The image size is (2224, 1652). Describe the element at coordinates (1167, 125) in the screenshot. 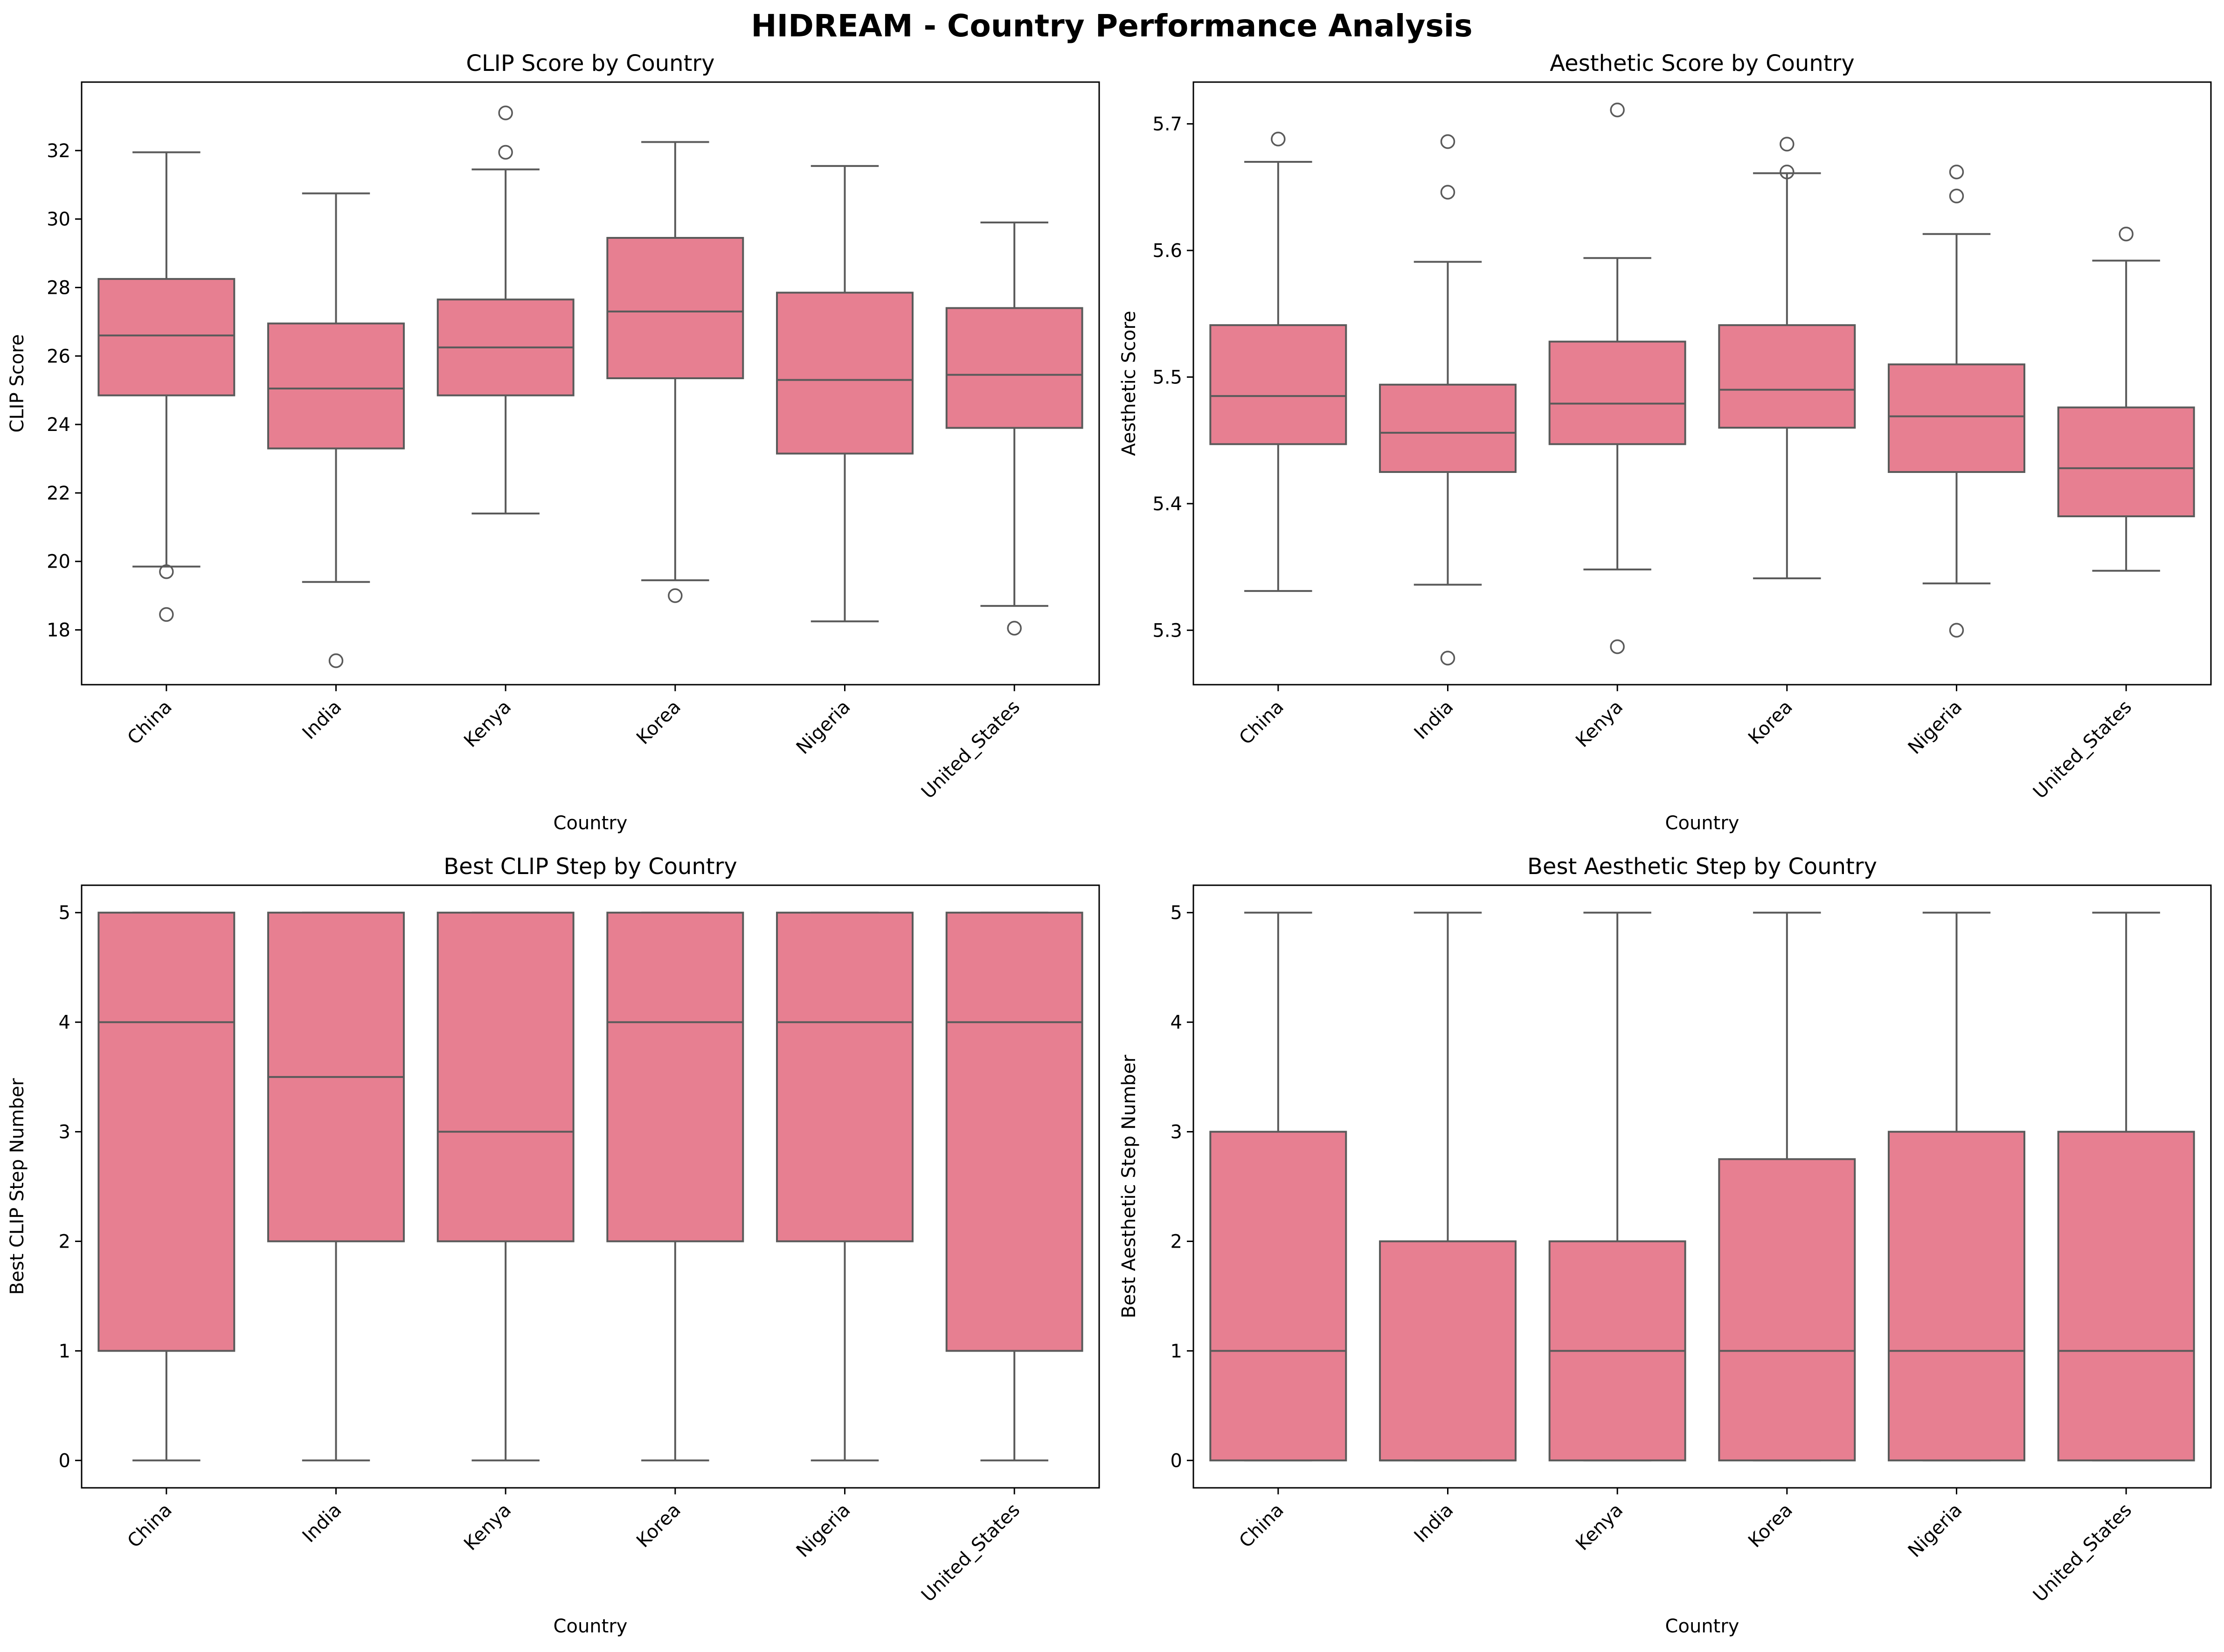

I see `y-tick-label: 5.7` at that location.